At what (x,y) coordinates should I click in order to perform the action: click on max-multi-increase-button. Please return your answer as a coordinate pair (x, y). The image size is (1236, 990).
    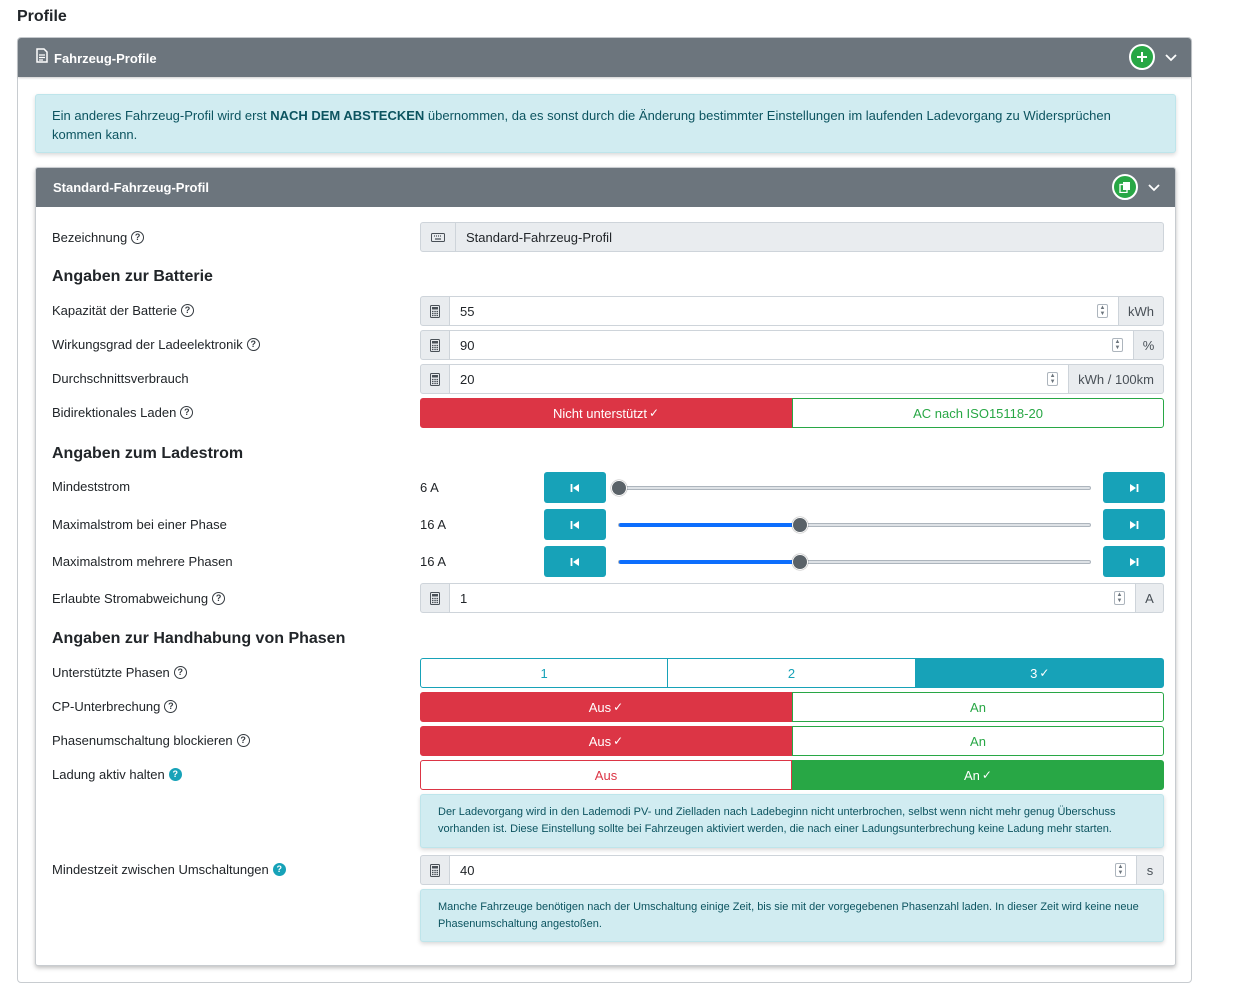
    Looking at the image, I should click on (1134, 561).